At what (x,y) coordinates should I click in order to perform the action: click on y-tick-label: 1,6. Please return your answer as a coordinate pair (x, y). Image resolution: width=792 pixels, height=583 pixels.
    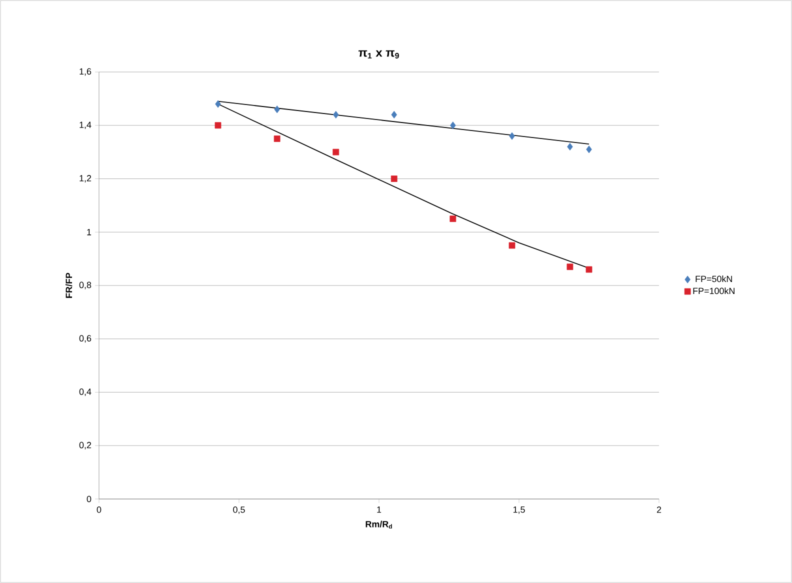
    Looking at the image, I should click on (86, 72).